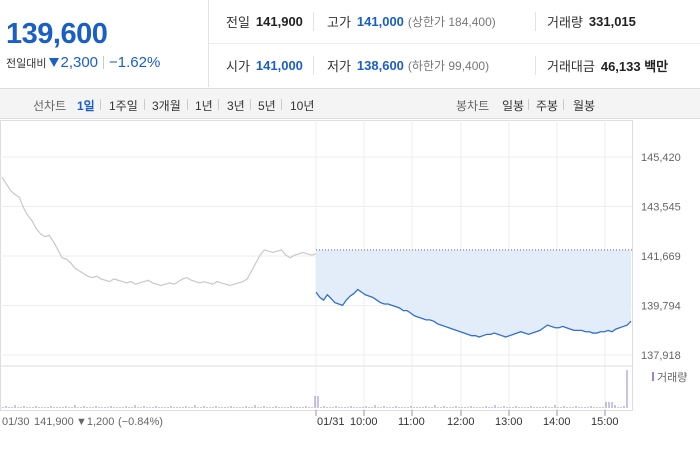  I want to click on candle-monthly-button: 월봉, so click(584, 106).